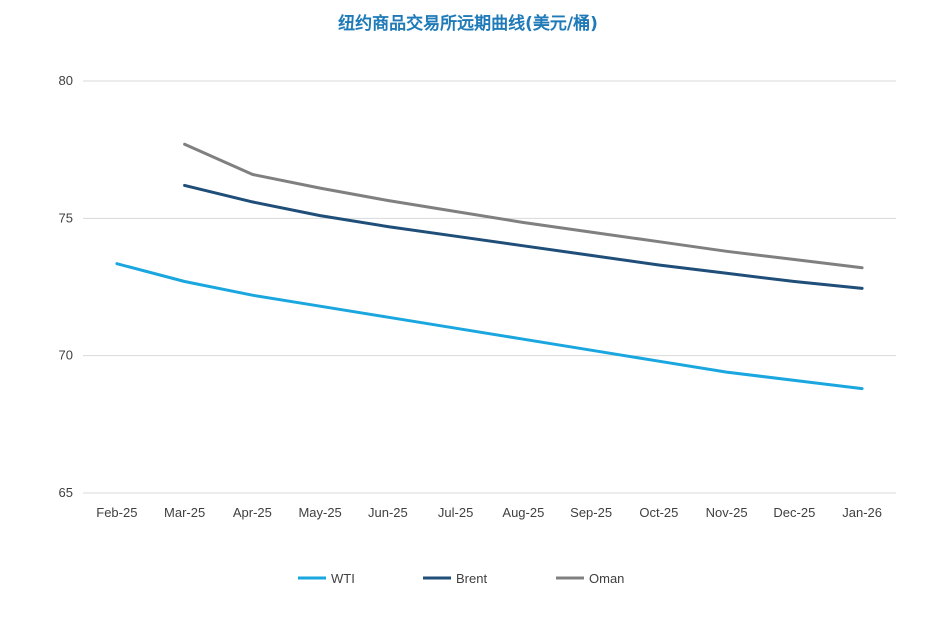 Image resolution: width=937 pixels, height=634 pixels. I want to click on chart-title: 纽约商品交易所远期曲线(美元/桶), so click(468, 23).